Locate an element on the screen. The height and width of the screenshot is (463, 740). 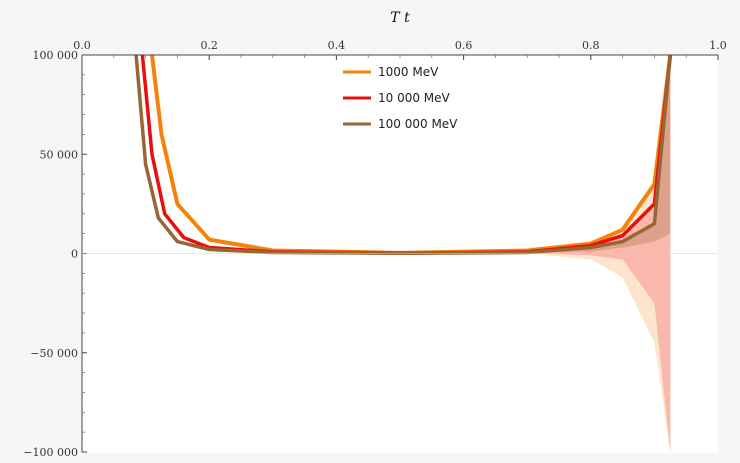
y-tick-label: 50 000 is located at coordinates (59, 154).